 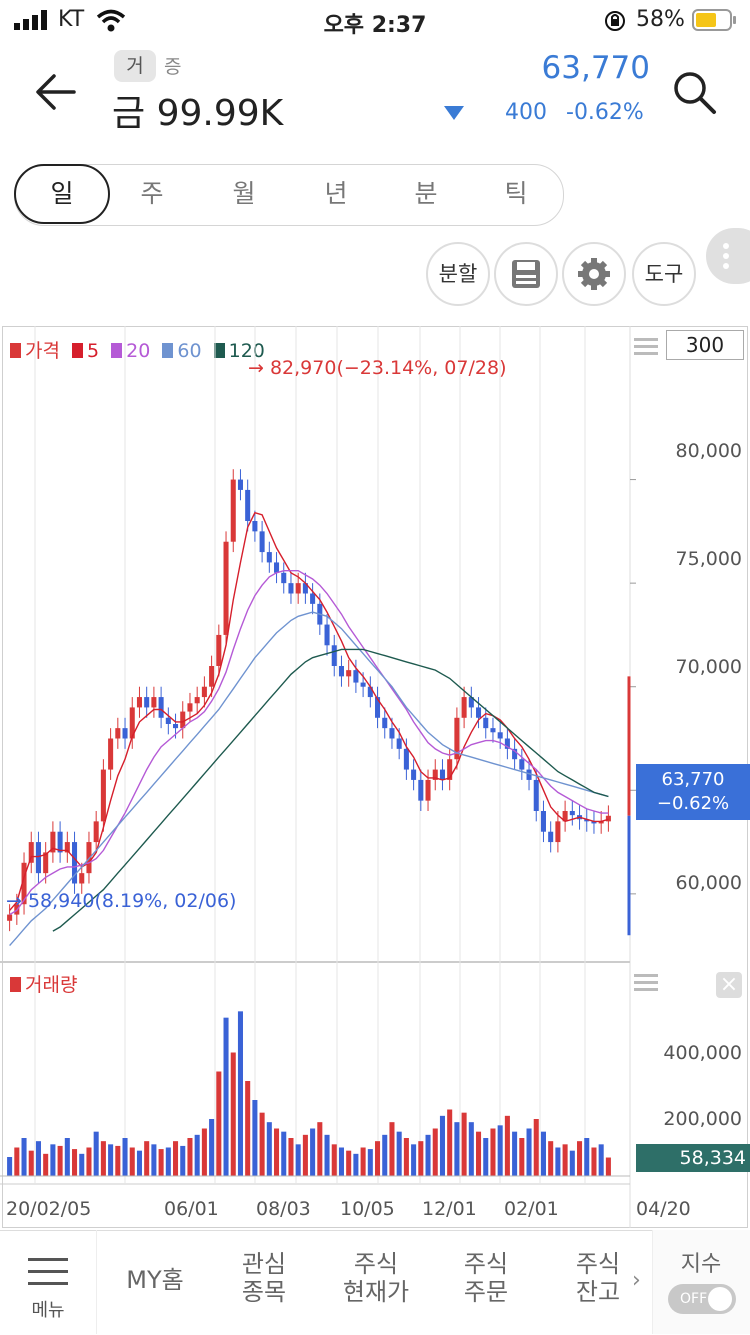 What do you see at coordinates (375, 25) in the screenshot?
I see `clock: 오후 2:37` at bounding box center [375, 25].